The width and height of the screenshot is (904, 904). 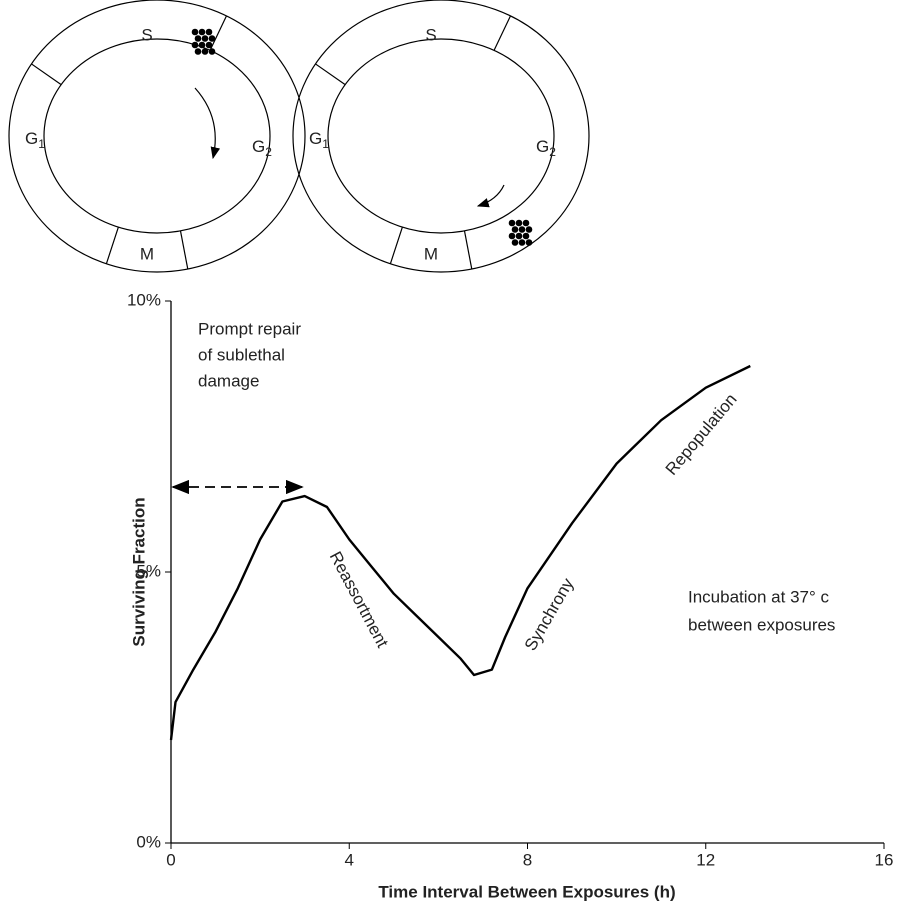 I want to click on x-tick-label: 16, so click(x=884, y=859).